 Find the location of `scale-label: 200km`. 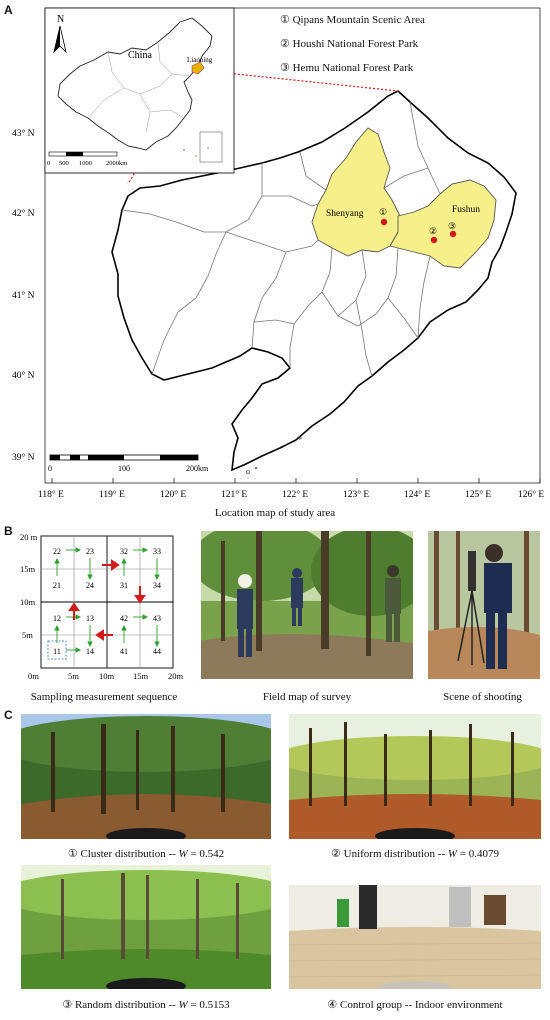

scale-label: 200km is located at coordinates (197, 468).